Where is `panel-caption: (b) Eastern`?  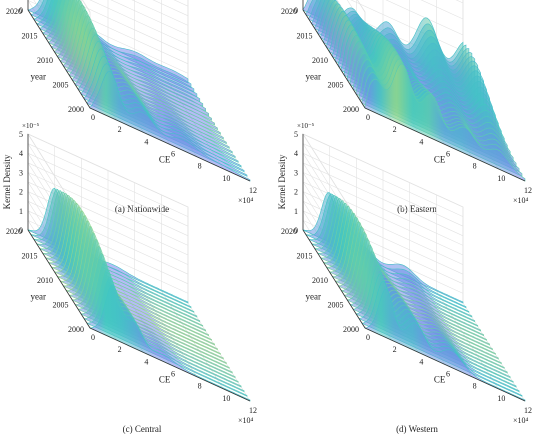
panel-caption: (b) Eastern is located at coordinates (417, 209).